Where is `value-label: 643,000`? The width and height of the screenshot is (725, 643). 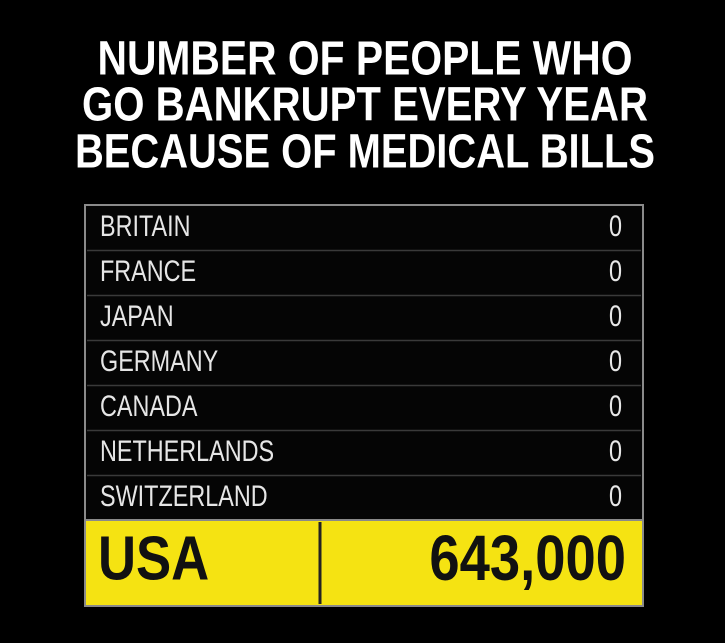 value-label: 643,000 is located at coordinates (527, 558).